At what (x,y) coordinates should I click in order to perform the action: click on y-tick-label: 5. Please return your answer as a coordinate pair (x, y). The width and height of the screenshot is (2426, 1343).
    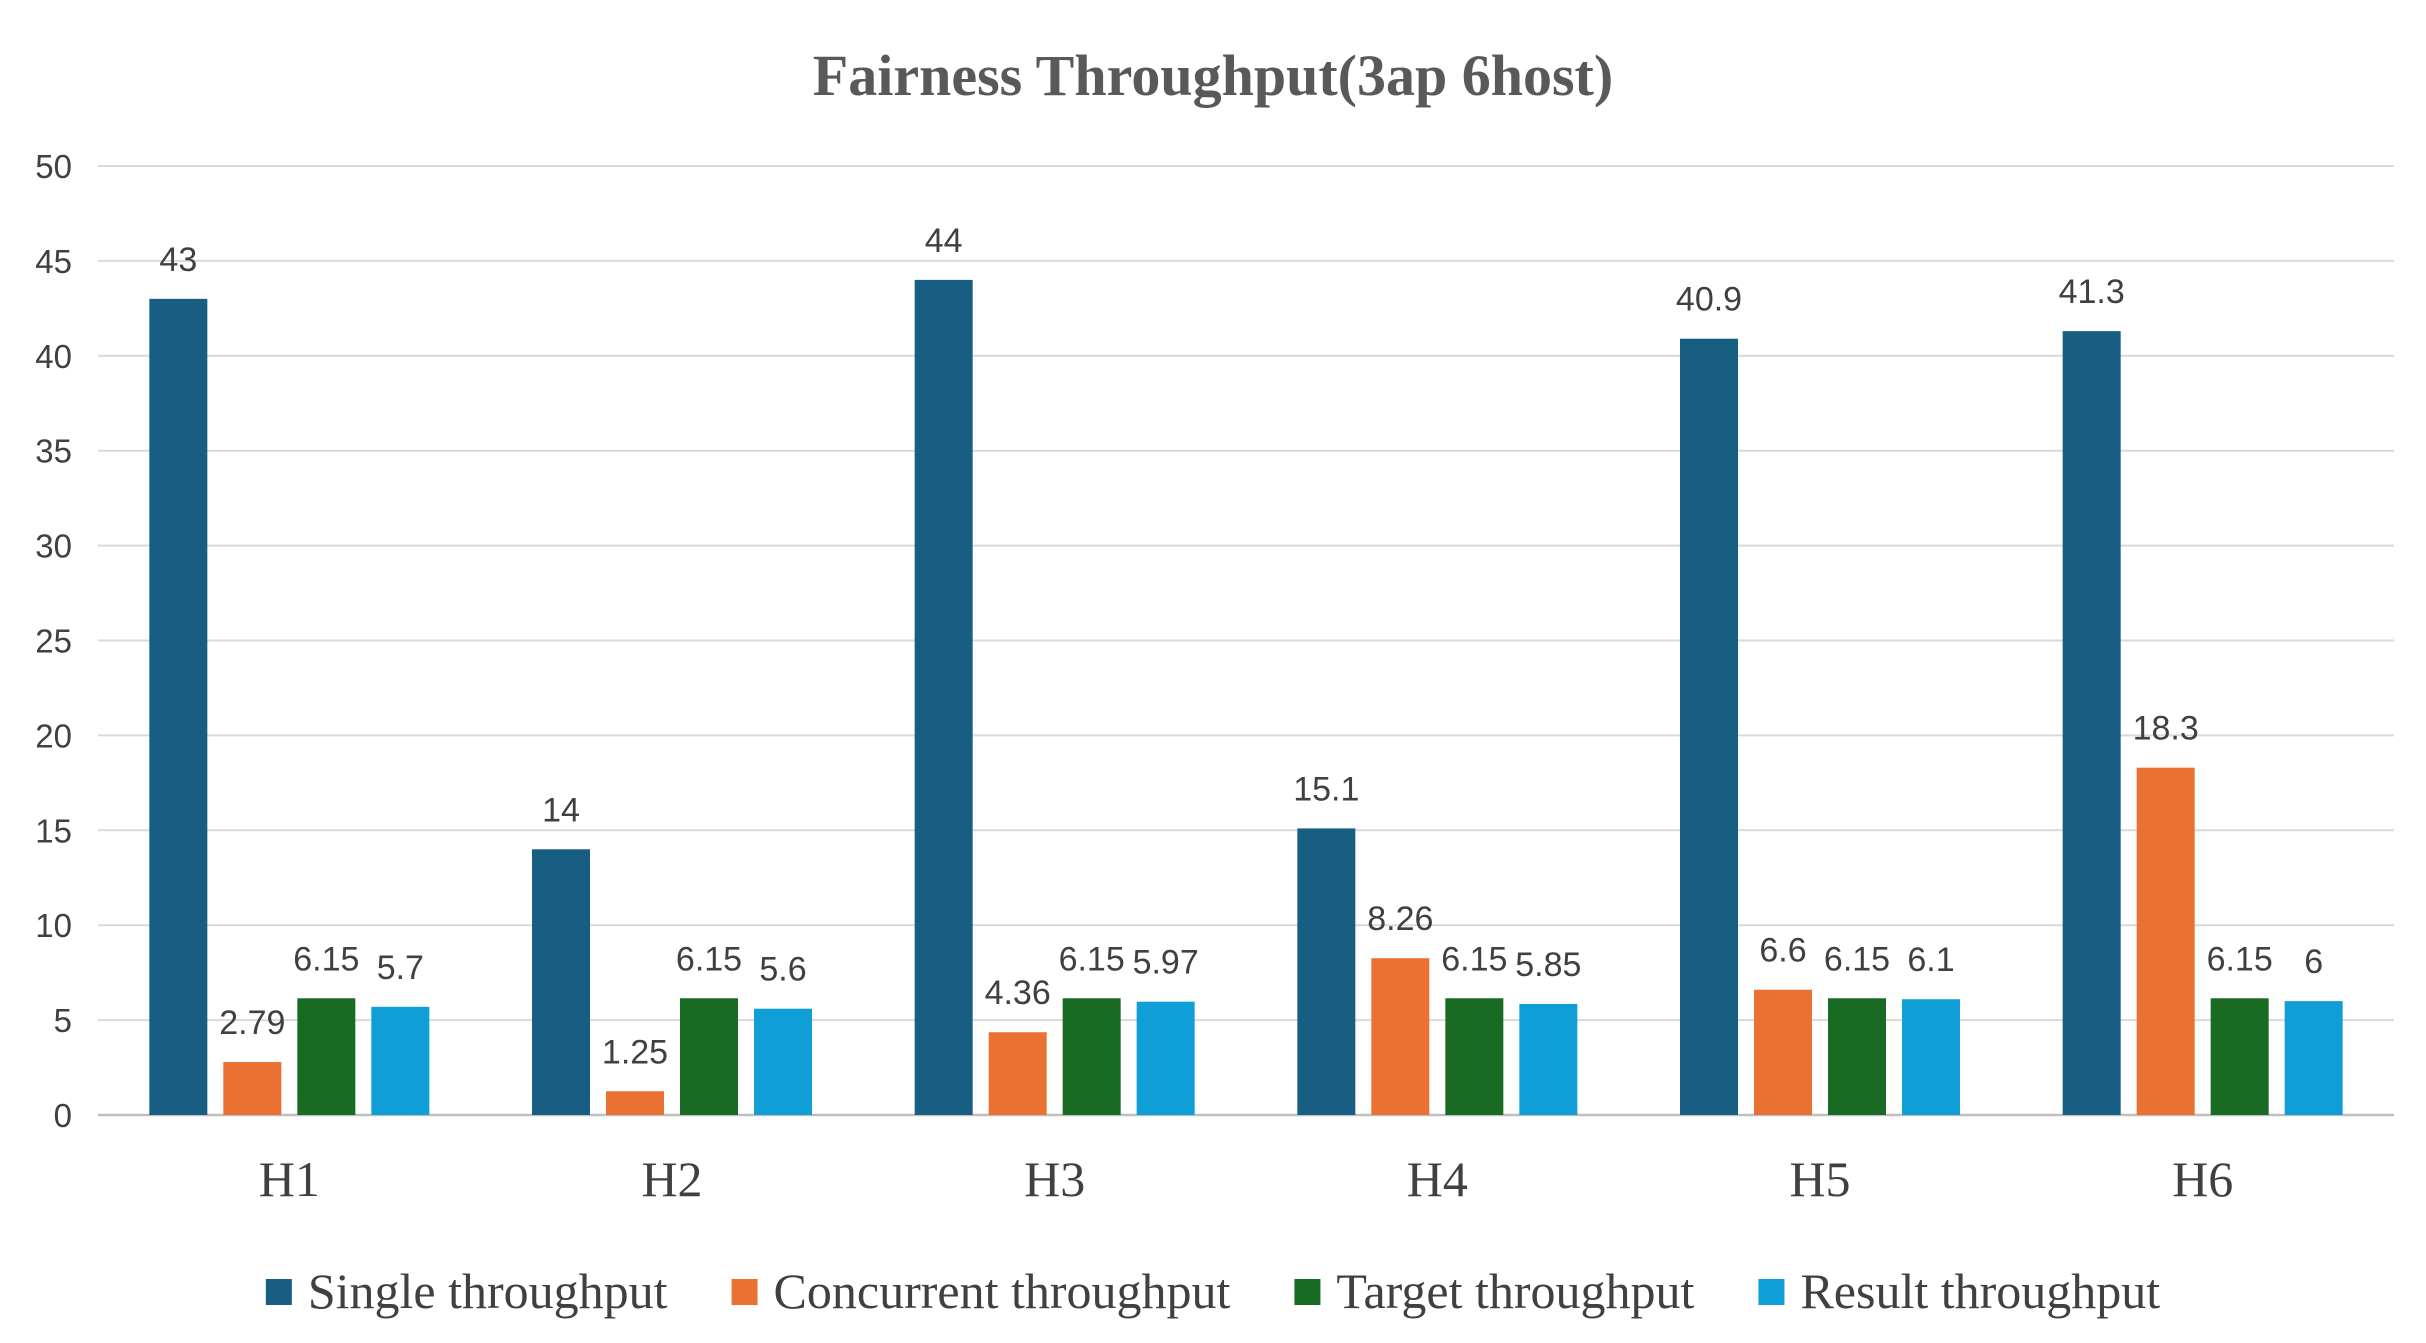
    Looking at the image, I should click on (63, 1020).